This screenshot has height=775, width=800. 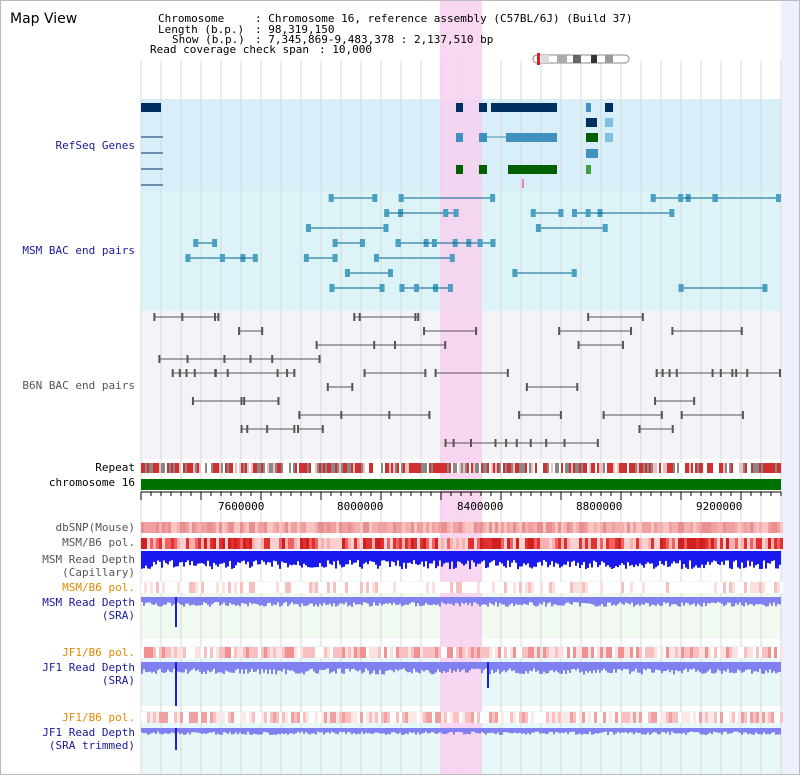 What do you see at coordinates (78, 250) in the screenshot?
I see `track-label-msm-bac: MSM BAC end pairs` at bounding box center [78, 250].